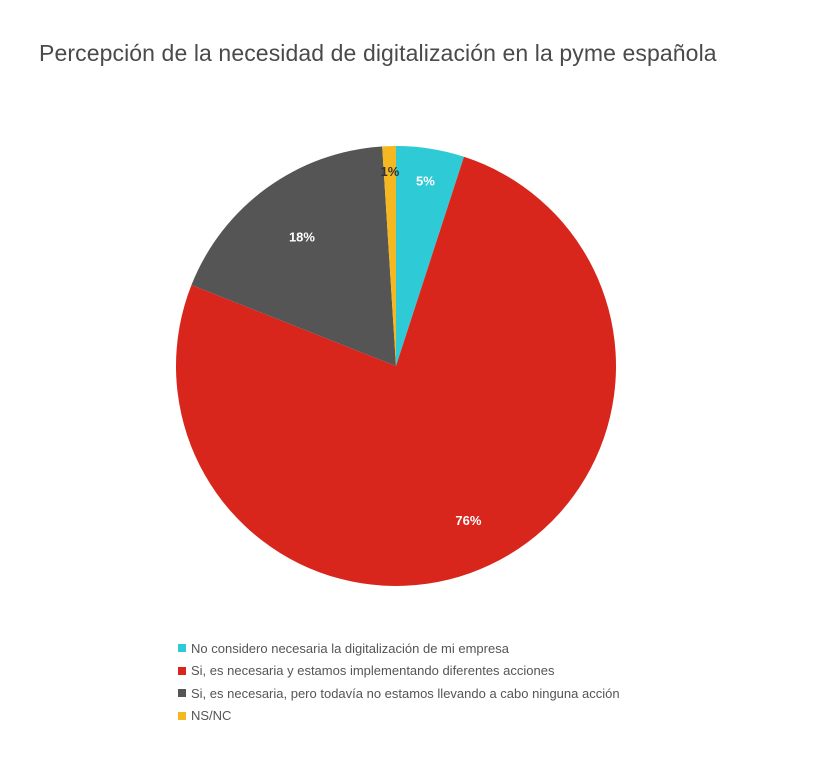 The width and height of the screenshot is (837, 773). What do you see at coordinates (468, 520) in the screenshot?
I see `slice-data-label: 76%` at bounding box center [468, 520].